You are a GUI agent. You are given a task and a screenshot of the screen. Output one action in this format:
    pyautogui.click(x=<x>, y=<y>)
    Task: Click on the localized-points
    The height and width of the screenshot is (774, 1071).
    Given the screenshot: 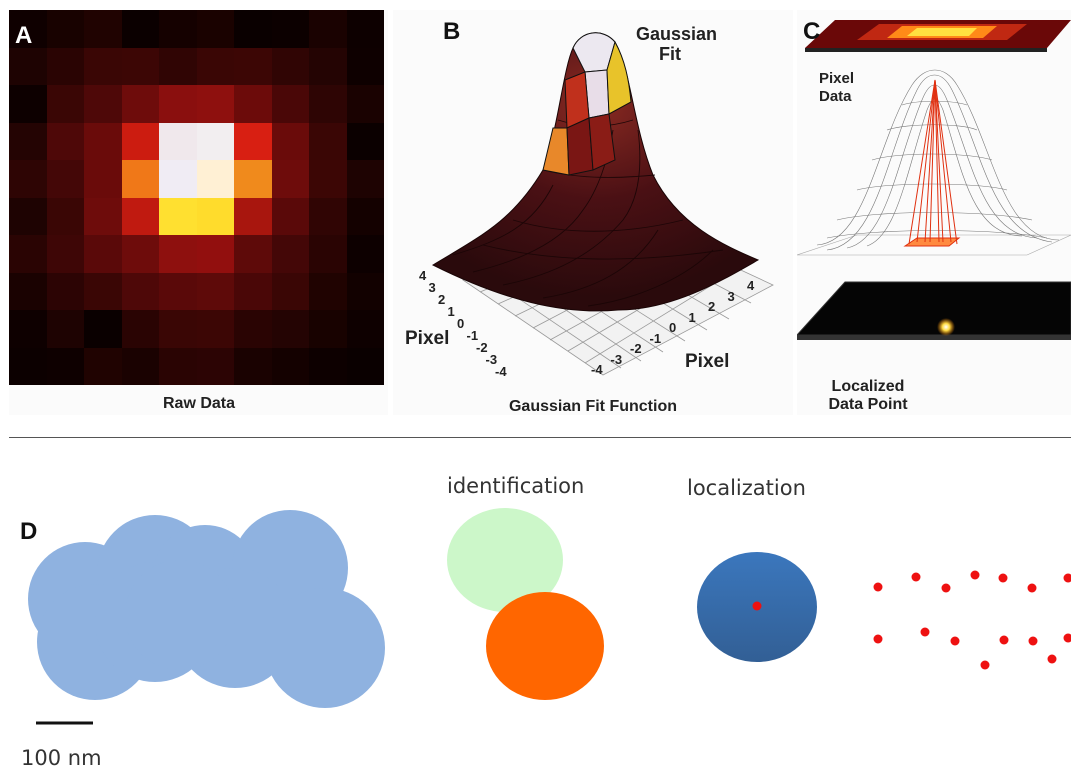 What is the action you would take?
    pyautogui.click(x=972, y=620)
    